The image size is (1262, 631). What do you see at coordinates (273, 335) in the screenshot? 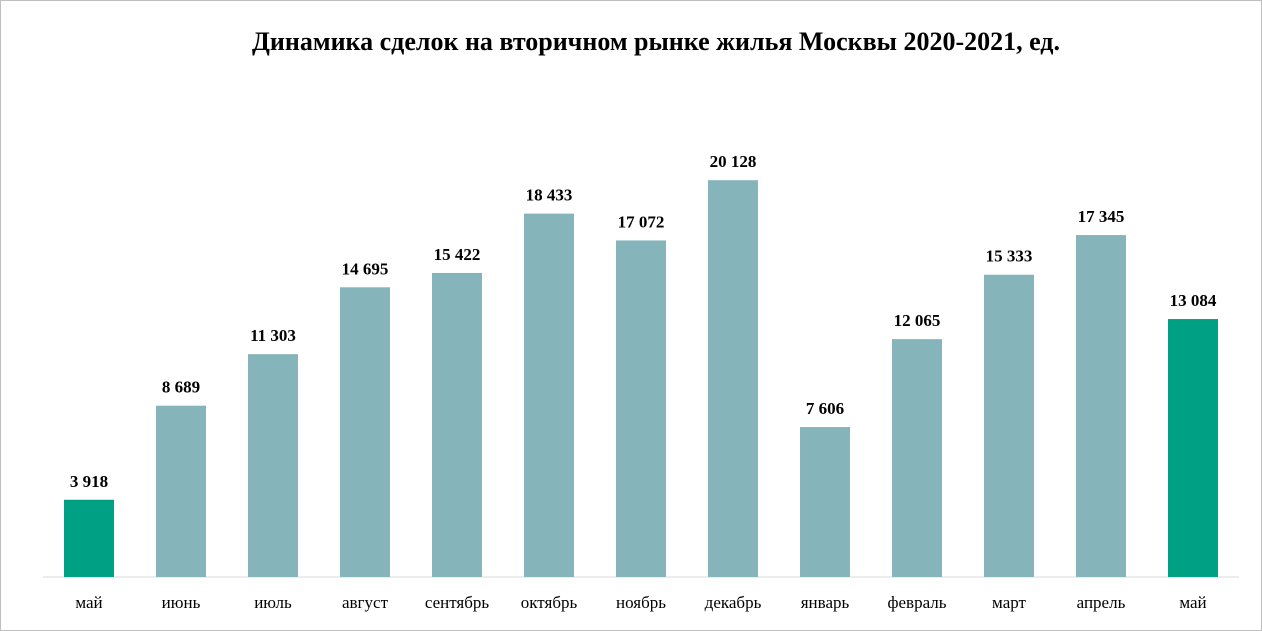
I see `value-label-2: 11 303` at bounding box center [273, 335].